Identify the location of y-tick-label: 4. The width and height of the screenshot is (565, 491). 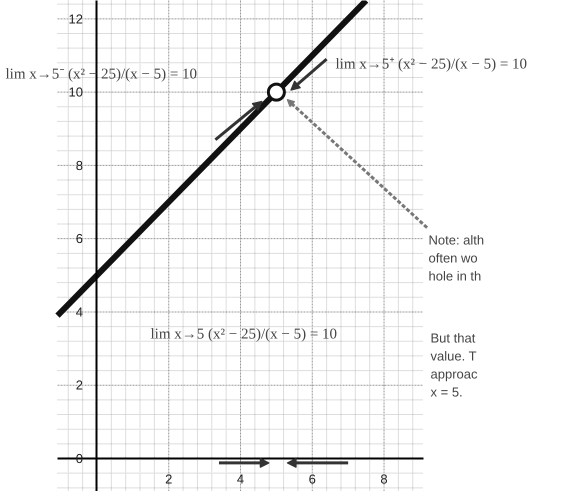
(79, 312).